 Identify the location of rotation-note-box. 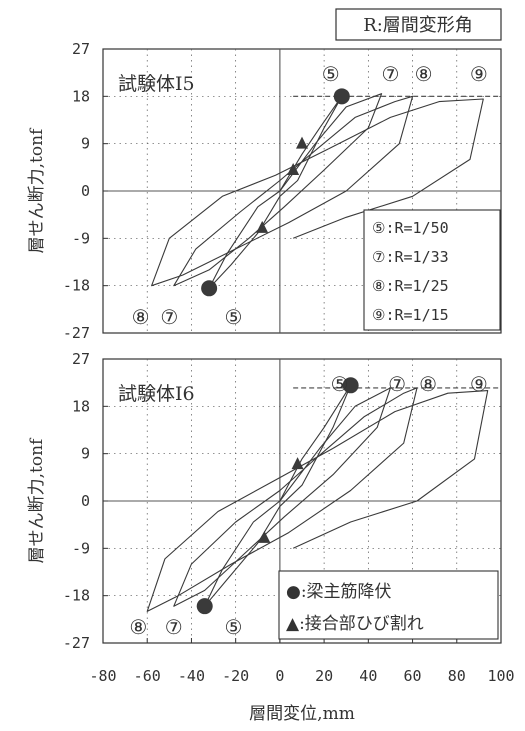
(418, 24).